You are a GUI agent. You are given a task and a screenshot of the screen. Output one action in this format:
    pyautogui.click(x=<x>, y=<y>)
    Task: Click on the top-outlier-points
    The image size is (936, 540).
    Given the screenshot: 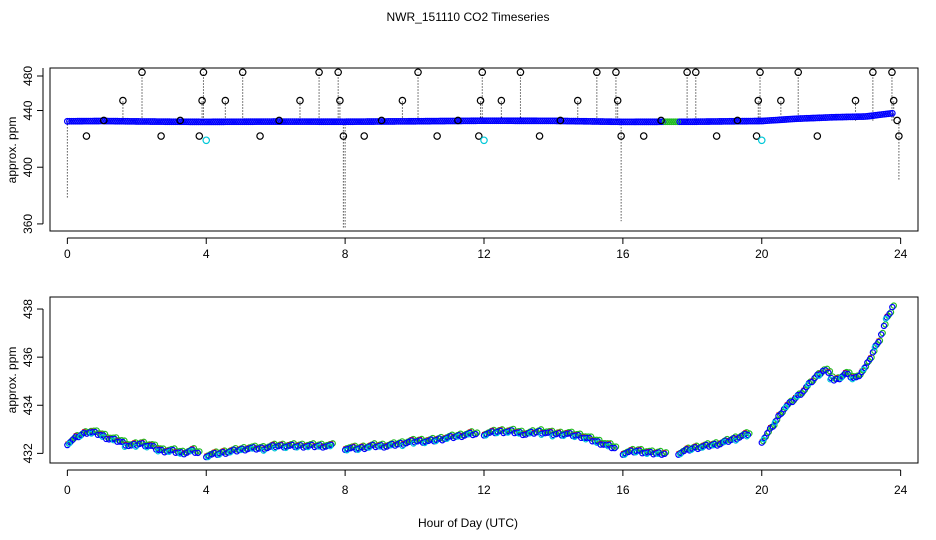 What is the action you would take?
    pyautogui.click(x=492, y=104)
    